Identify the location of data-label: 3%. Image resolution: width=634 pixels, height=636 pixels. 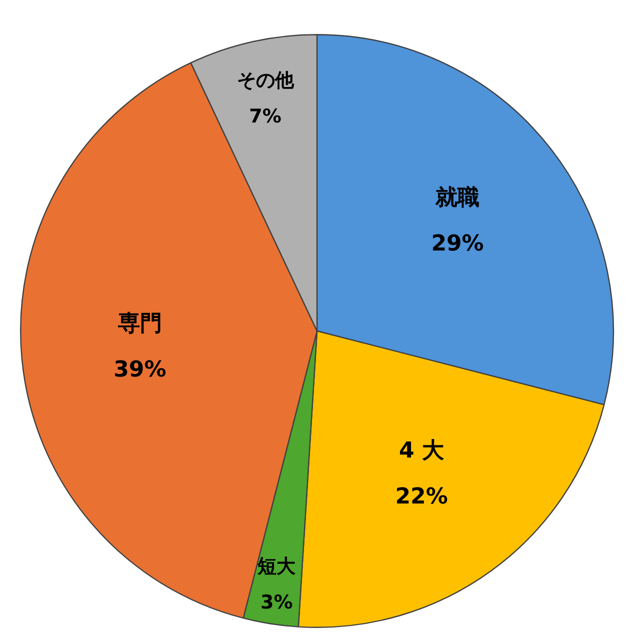
(276, 603).